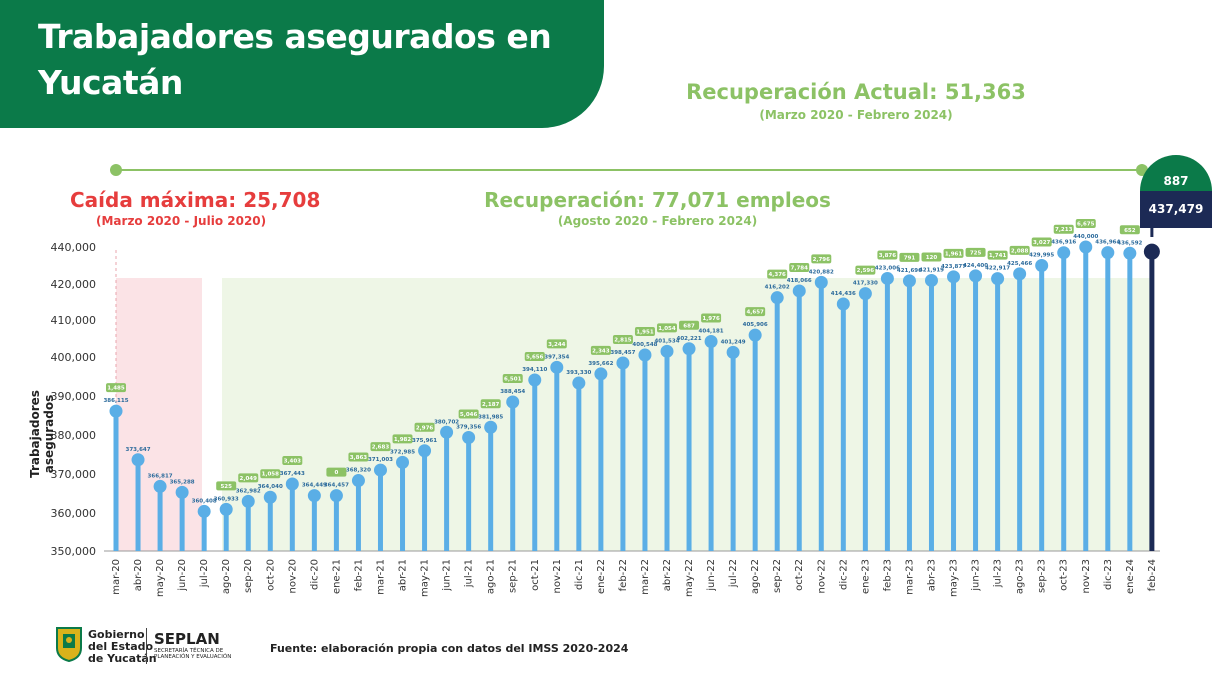 The image size is (1217, 683). Describe the element at coordinates (1129, 243) in the screenshot. I see `data-value-label: 436,592` at that location.